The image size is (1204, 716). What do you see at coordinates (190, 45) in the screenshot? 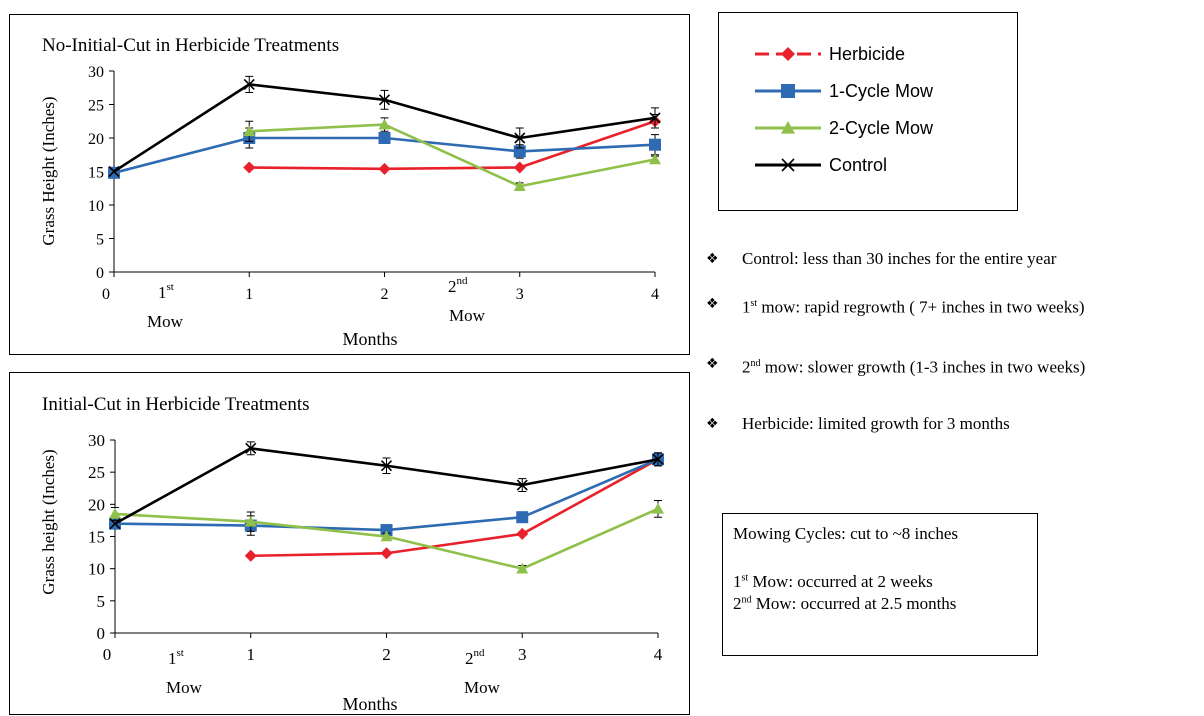
I see `chart-title: No-Initial-Cut in Herbicide Treatments` at bounding box center [190, 45].